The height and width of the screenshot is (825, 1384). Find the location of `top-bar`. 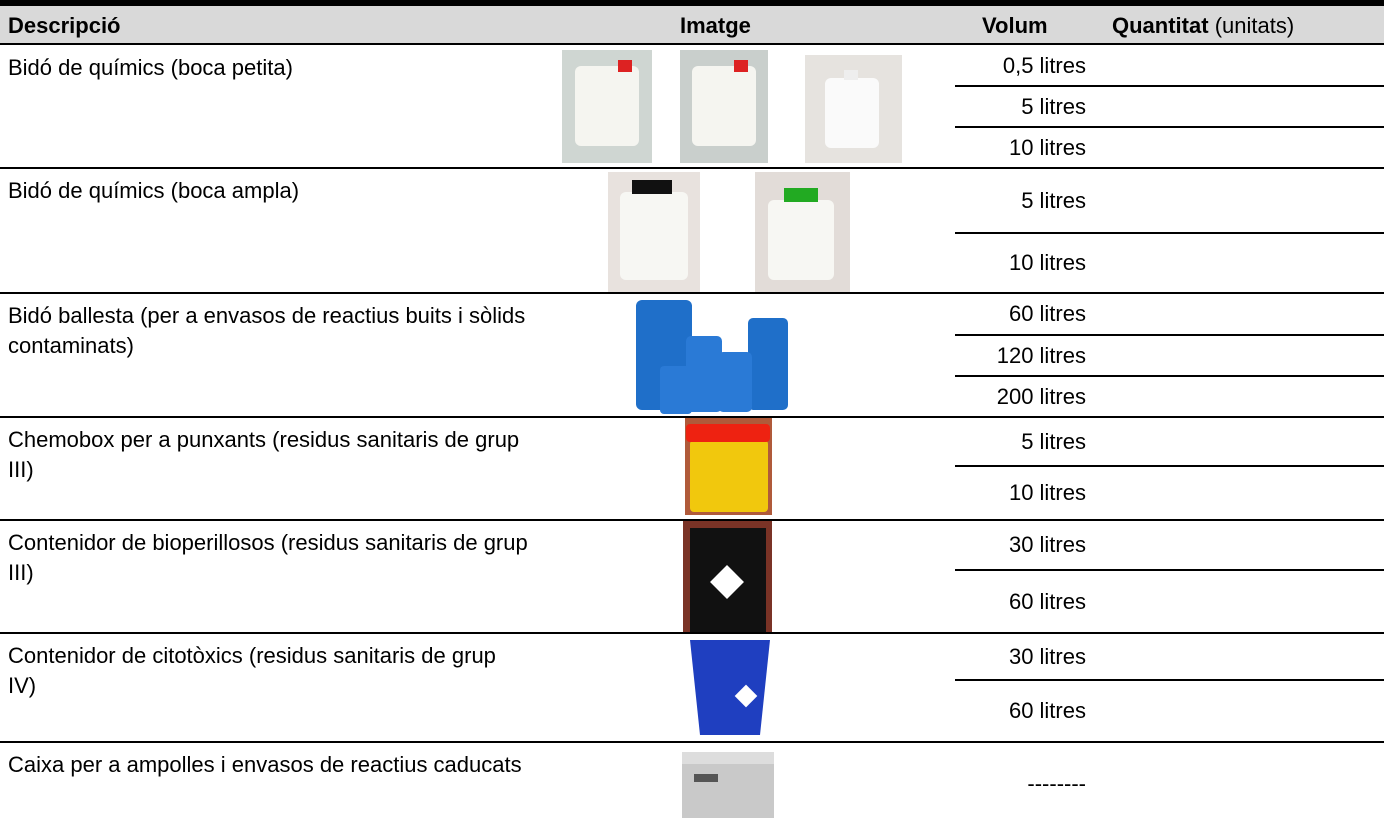

top-bar is located at coordinates (692, 3).